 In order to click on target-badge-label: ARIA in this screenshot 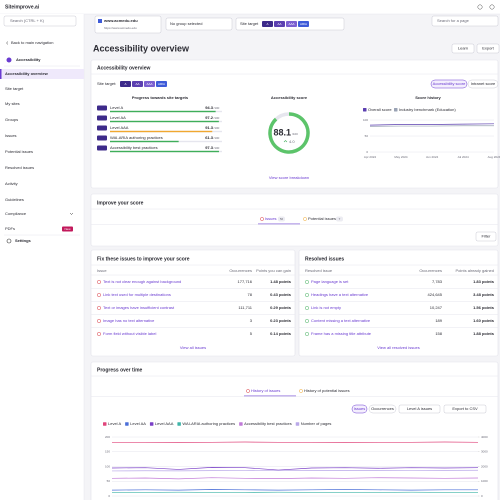, I will do `click(303, 24)`.